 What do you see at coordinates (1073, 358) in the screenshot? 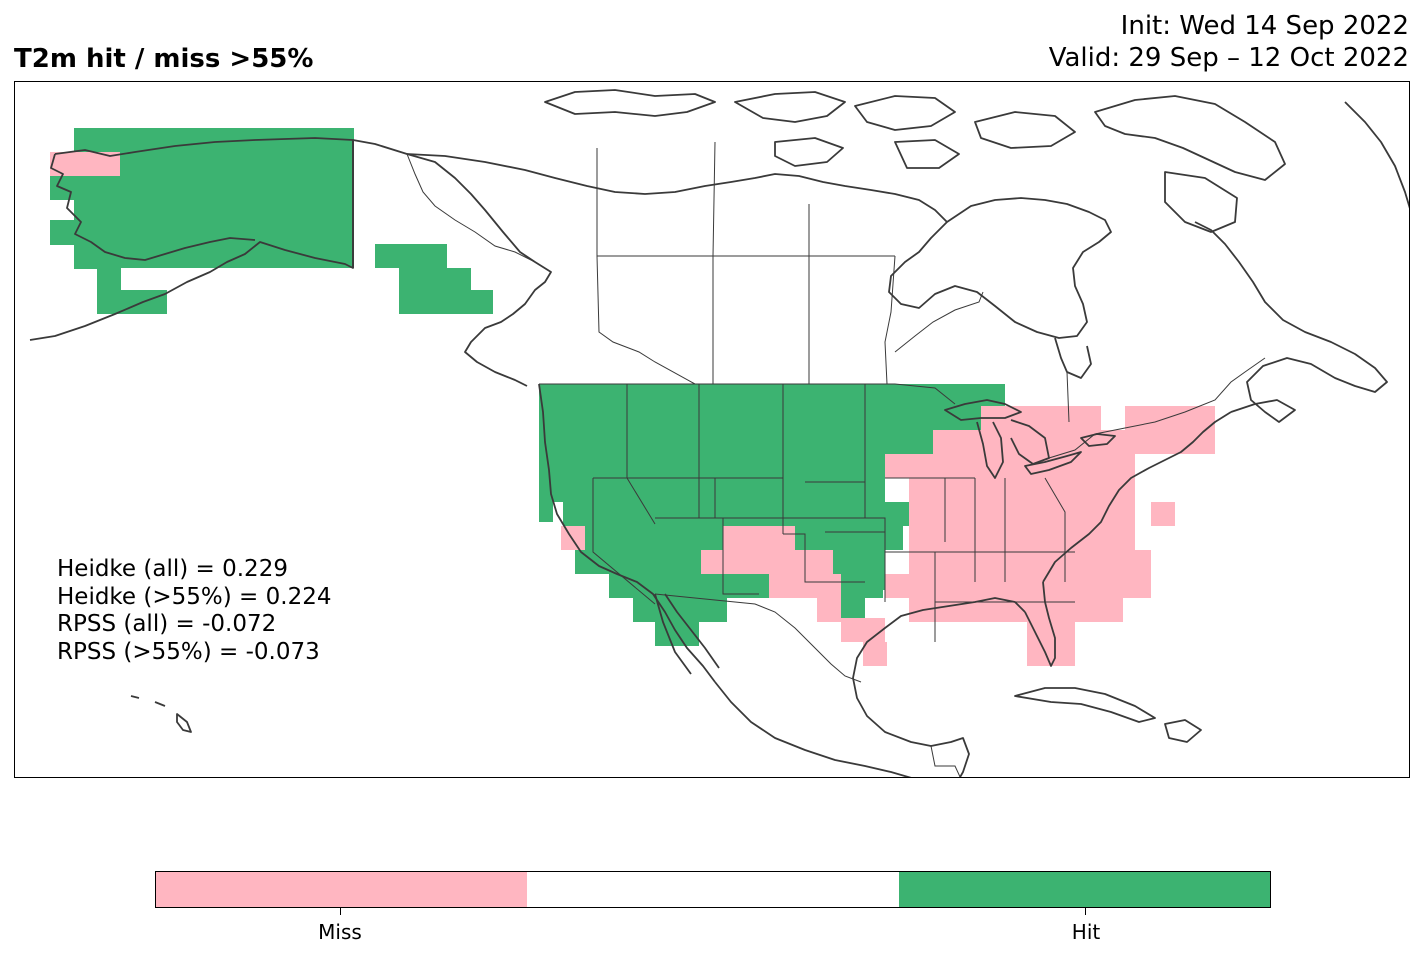
I see `james-bay-coast` at bounding box center [1073, 358].